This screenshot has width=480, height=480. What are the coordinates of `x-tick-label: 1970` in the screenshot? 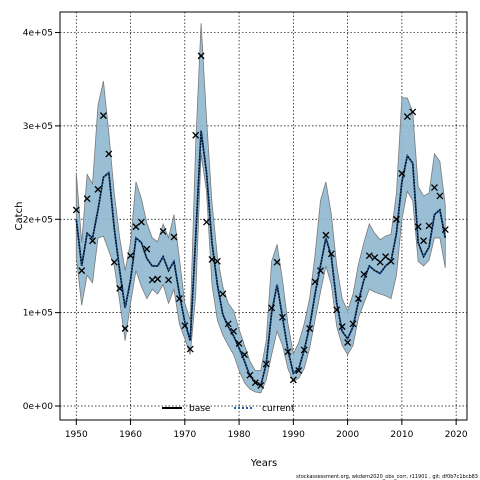 It's located at (184, 435).